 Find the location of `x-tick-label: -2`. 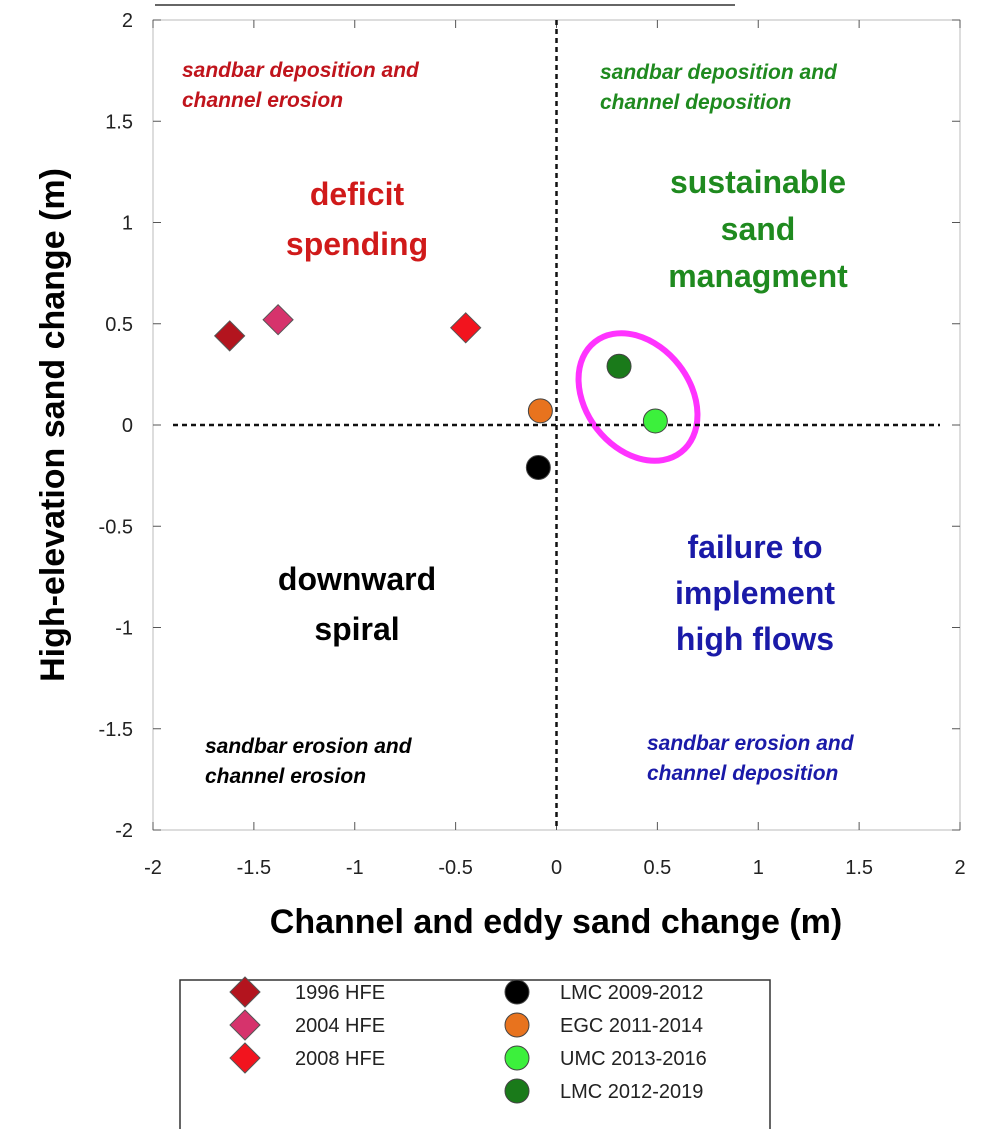

x-tick-label: -2 is located at coordinates (153, 868).